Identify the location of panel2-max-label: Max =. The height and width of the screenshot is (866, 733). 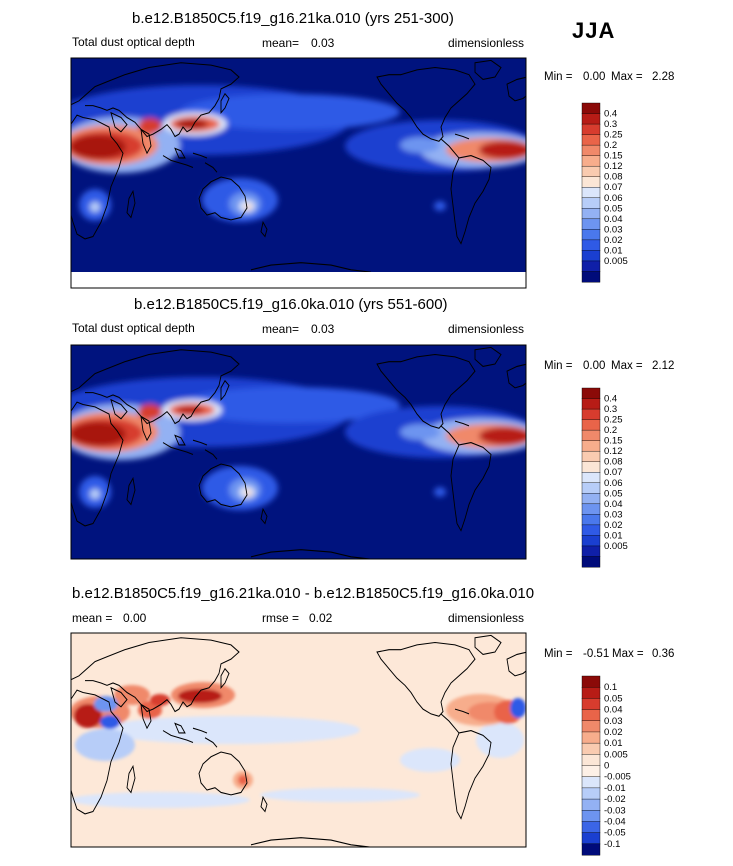
(627, 366).